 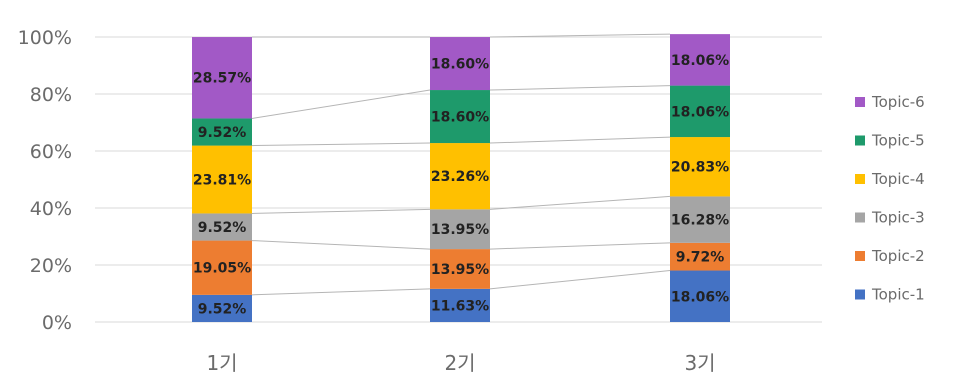 I want to click on legend-item-topic-2: Topic-2, so click(x=890, y=256).